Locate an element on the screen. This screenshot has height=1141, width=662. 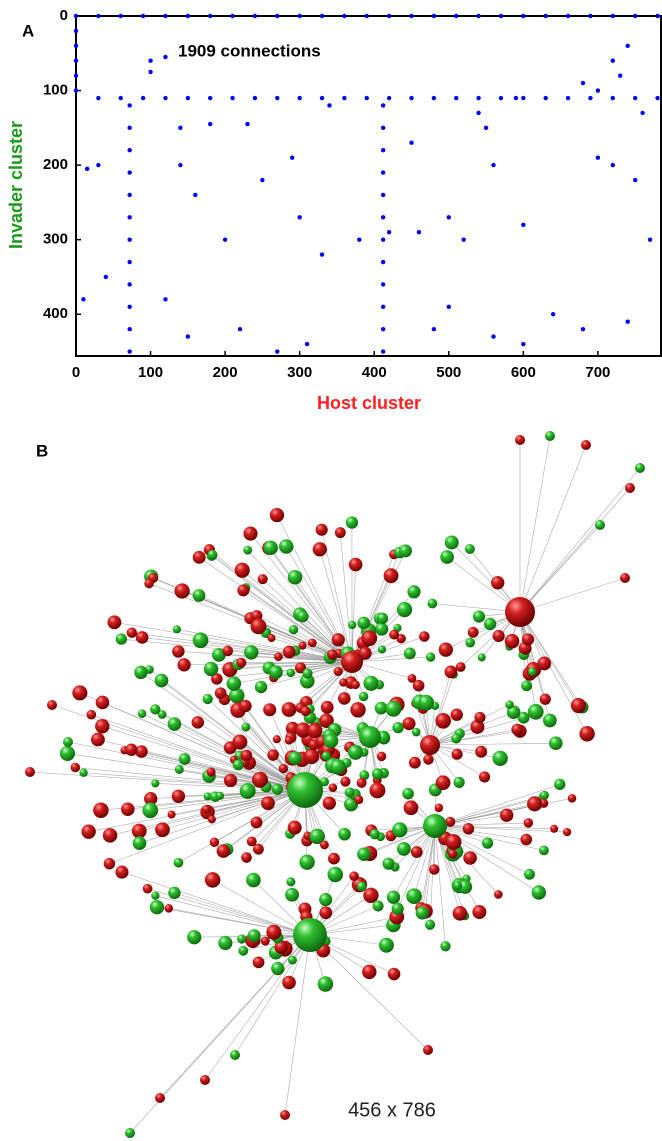
x-tick-label: 400 is located at coordinates (374, 372).